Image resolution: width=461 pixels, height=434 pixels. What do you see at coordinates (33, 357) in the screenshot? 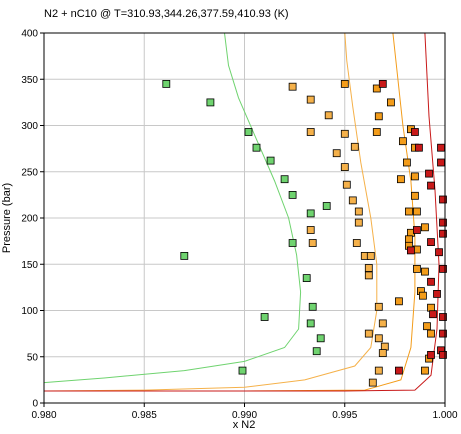
I see `y-tick-label: 50` at bounding box center [33, 357].